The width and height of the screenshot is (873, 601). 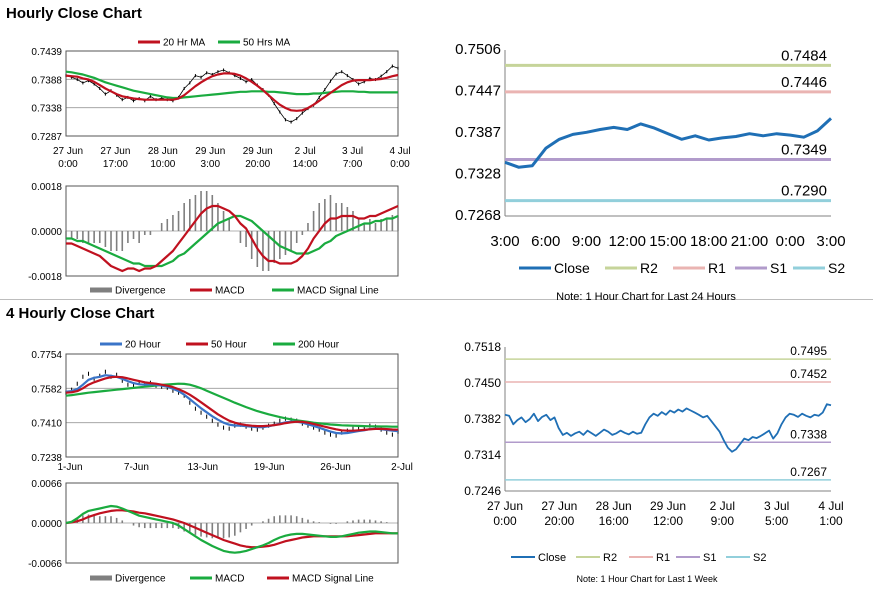 I want to click on weekly-close-legend-label: Close, so click(x=552, y=558).